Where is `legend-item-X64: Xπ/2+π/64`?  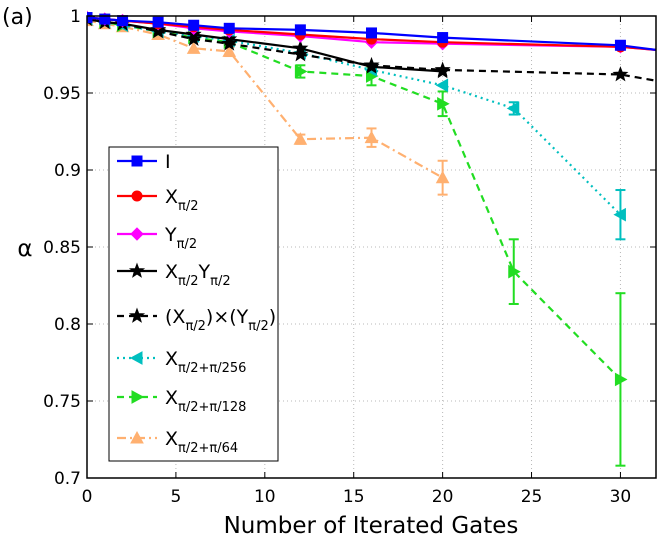
legend-item-X64: Xπ/2+π/64 is located at coordinates (177, 442).